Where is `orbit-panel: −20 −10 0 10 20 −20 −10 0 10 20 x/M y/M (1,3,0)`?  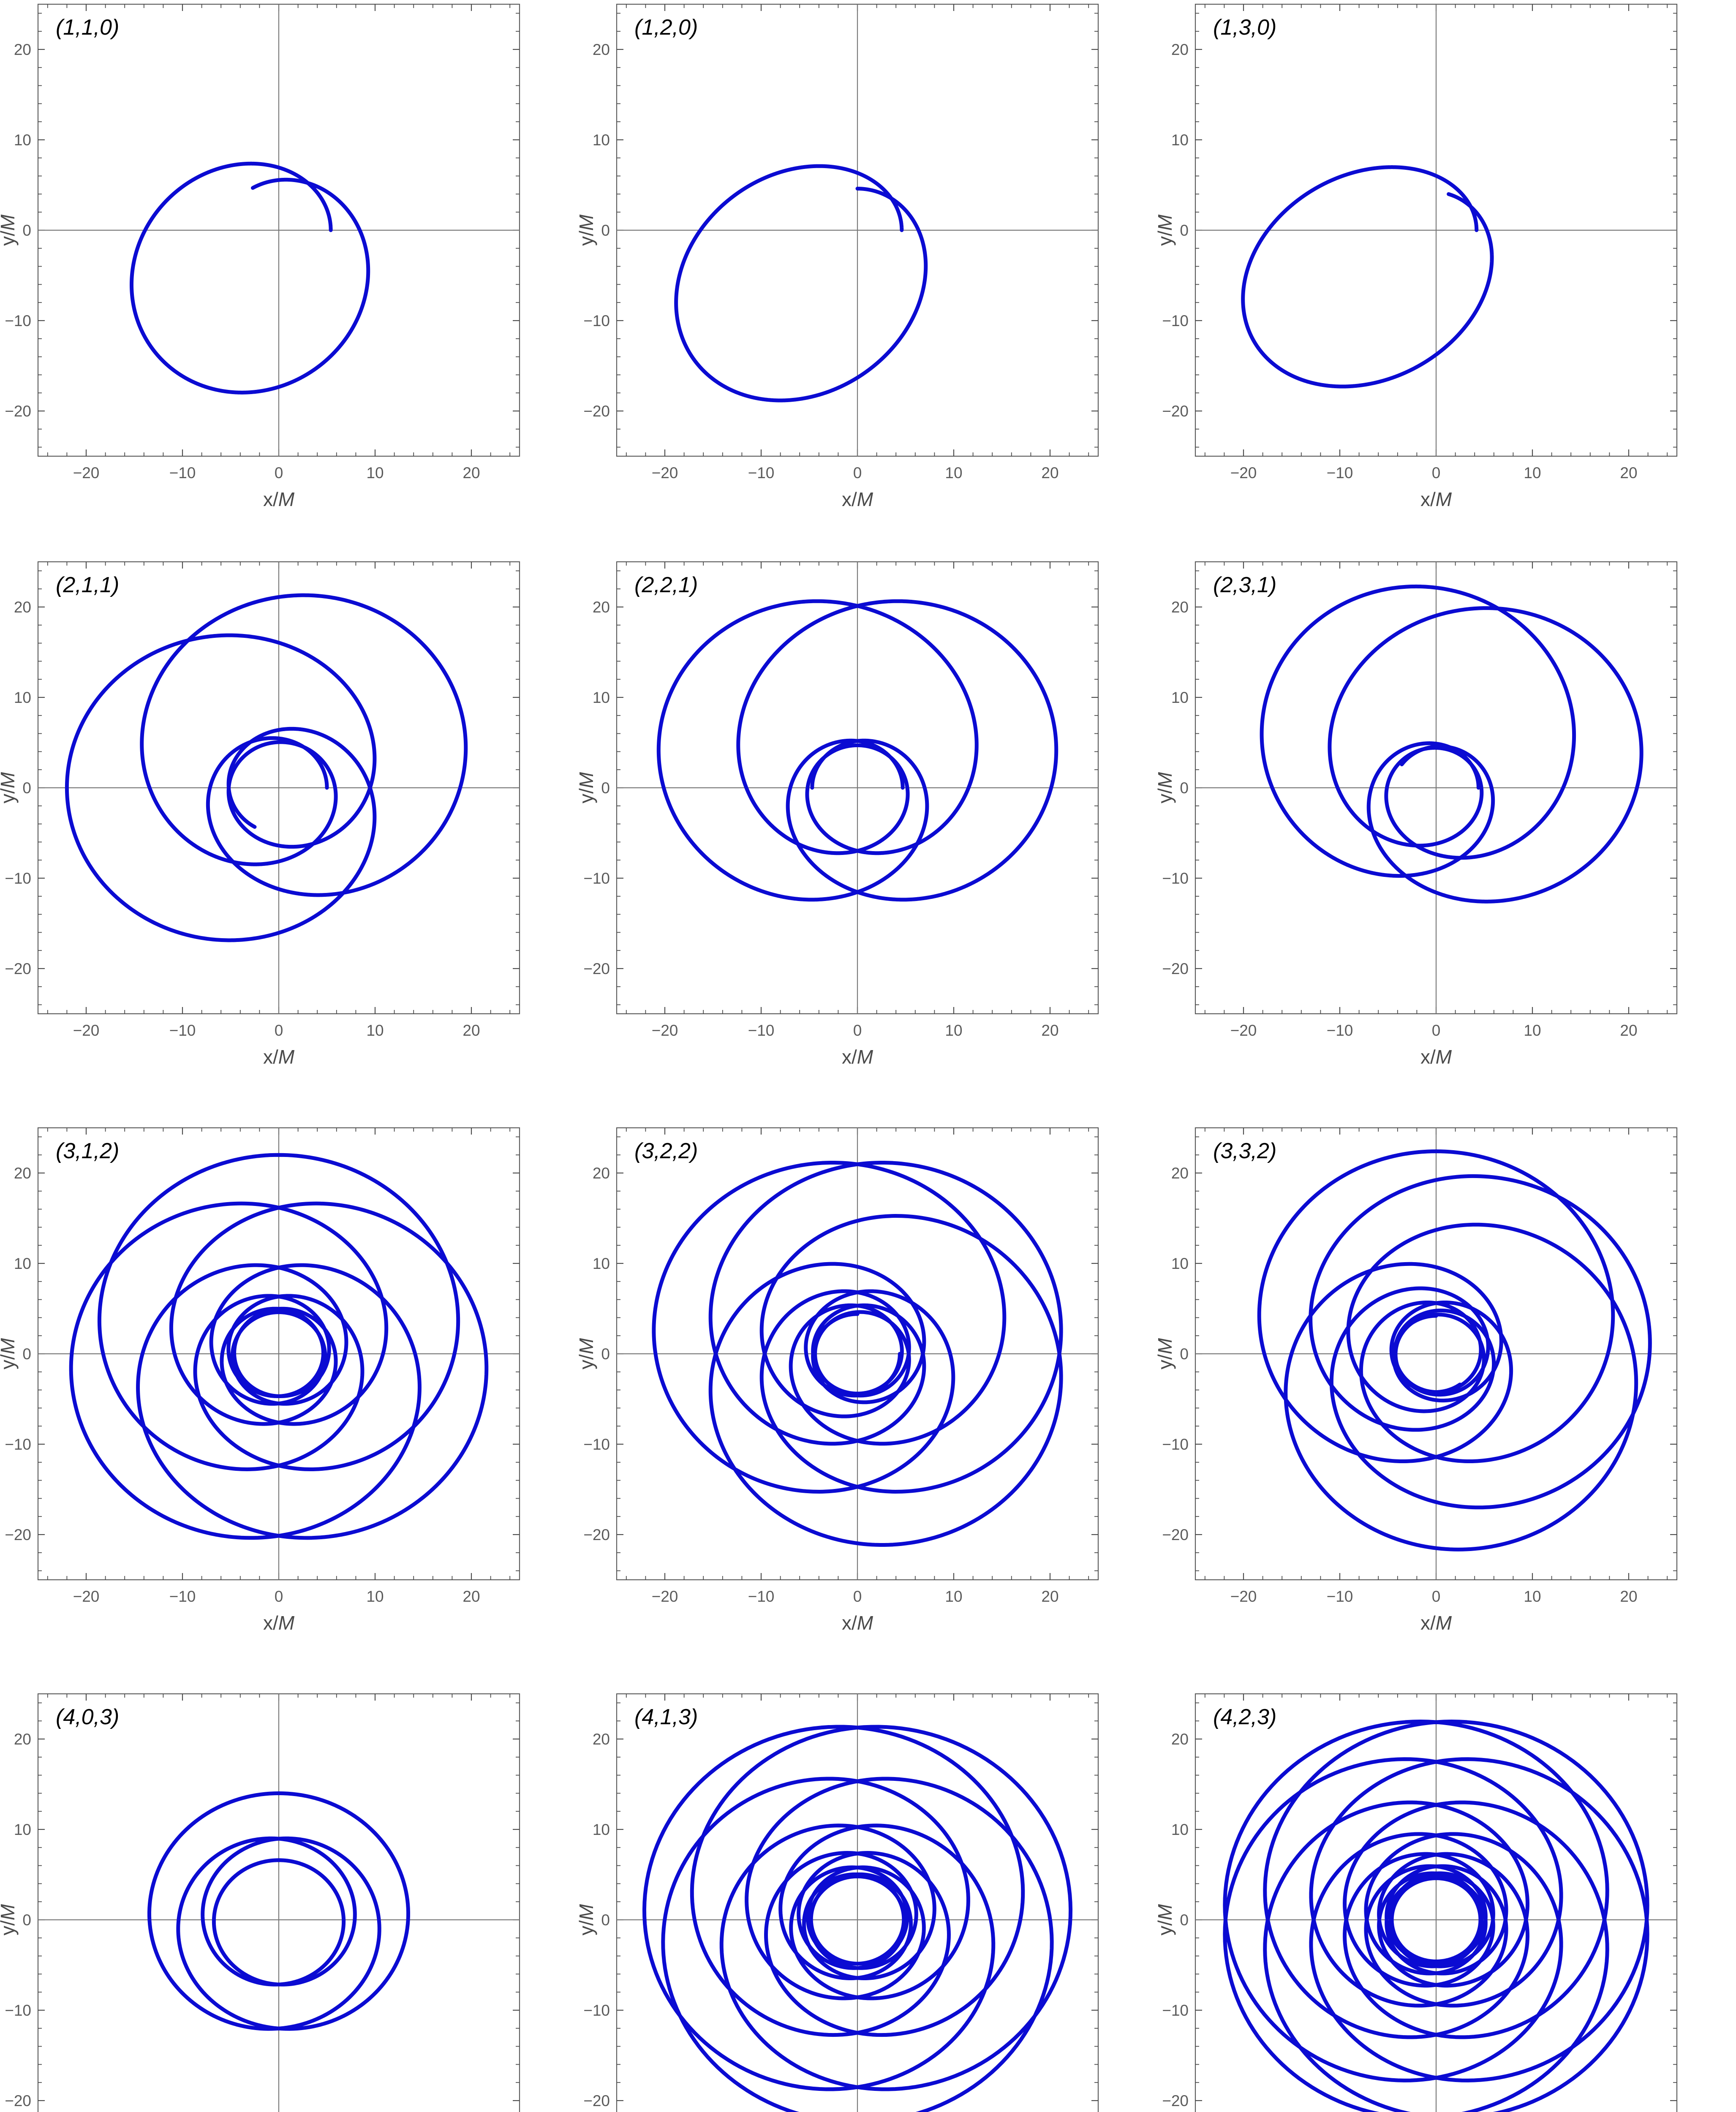
orbit-panel: −20 −10 0 10 20 −20 −10 0 10 20 x/M y/M (1,3,0) is located at coordinates (1447, 279).